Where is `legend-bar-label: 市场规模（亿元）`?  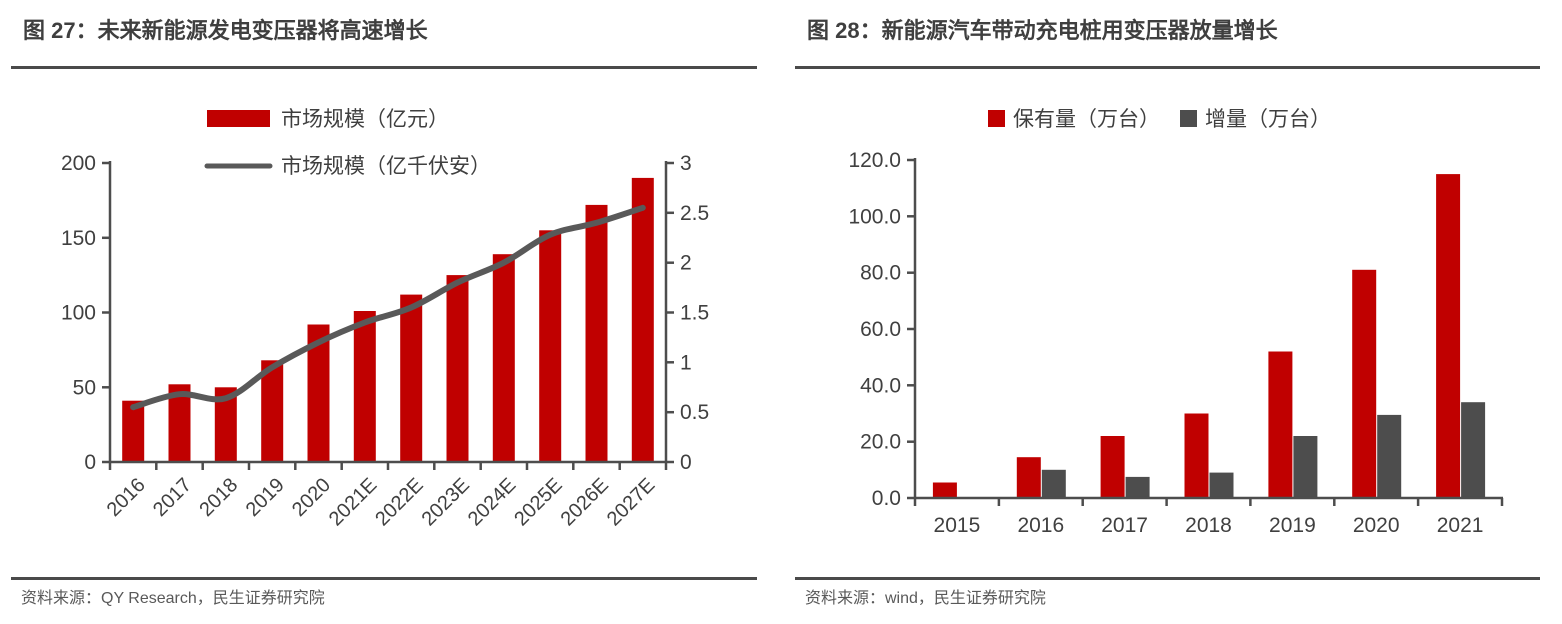
legend-bar-label: 市场规模（亿元） is located at coordinates (365, 119).